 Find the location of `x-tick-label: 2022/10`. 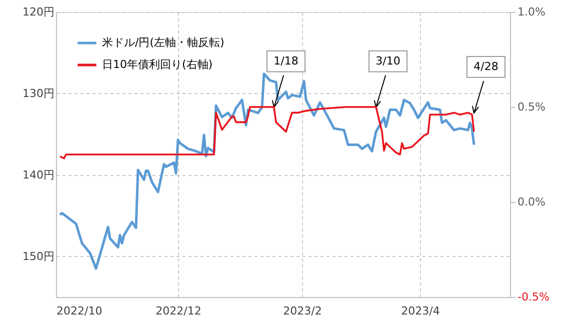

x-tick-label: 2022/10 is located at coordinates (79, 311).